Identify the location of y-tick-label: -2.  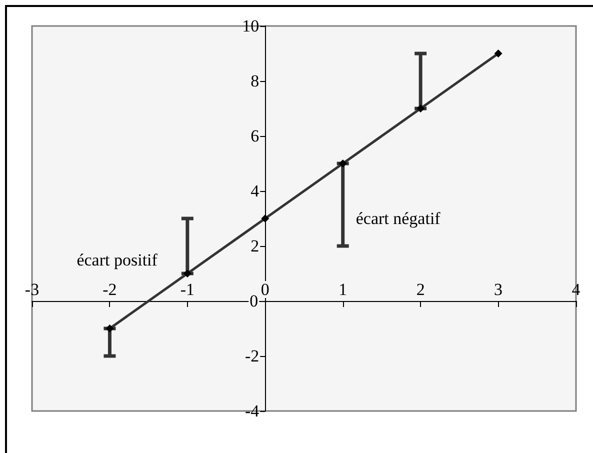
(252, 356).